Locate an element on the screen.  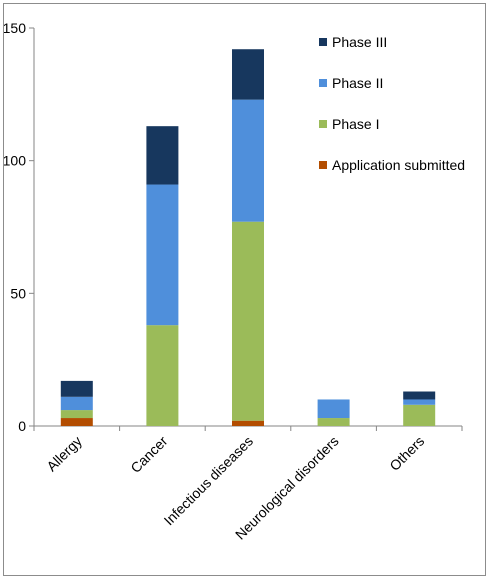
legend-swatch-phase-ii is located at coordinates (323, 83).